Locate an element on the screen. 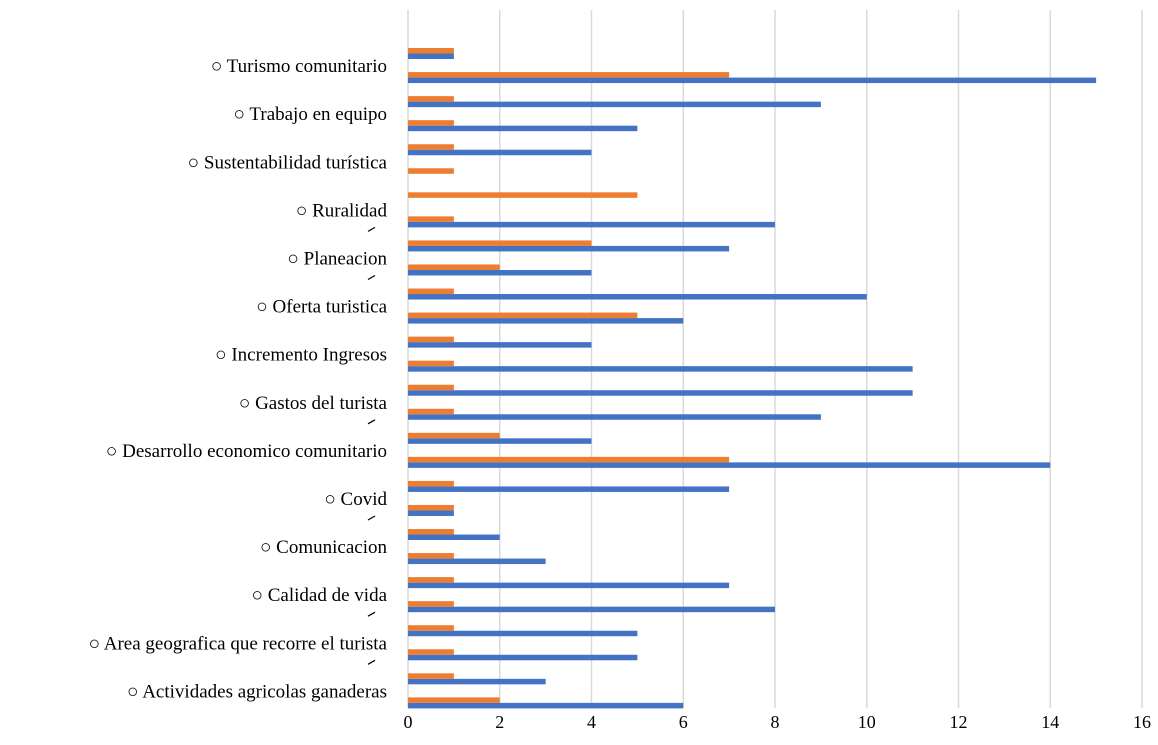  category-label: ○ Calidad de vida is located at coordinates (320, 595).